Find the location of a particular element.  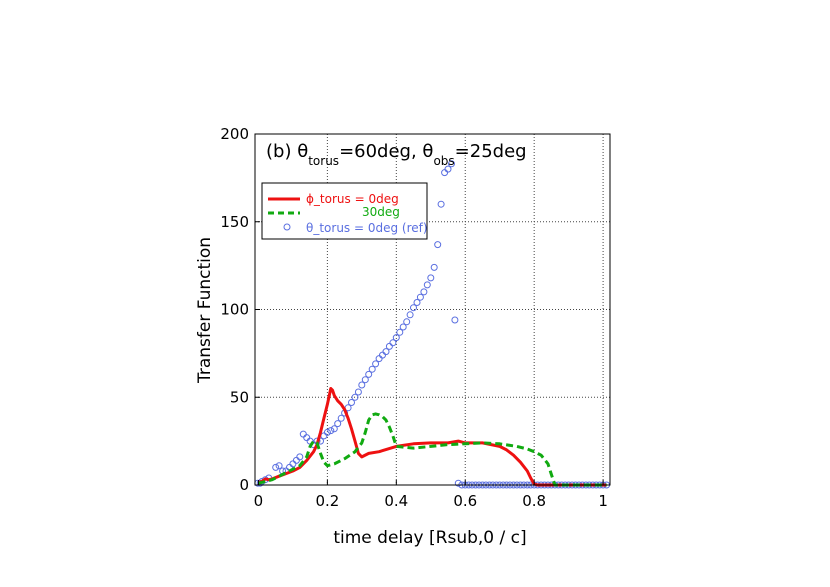

x-tick-label: 0.4 is located at coordinates (396, 501).